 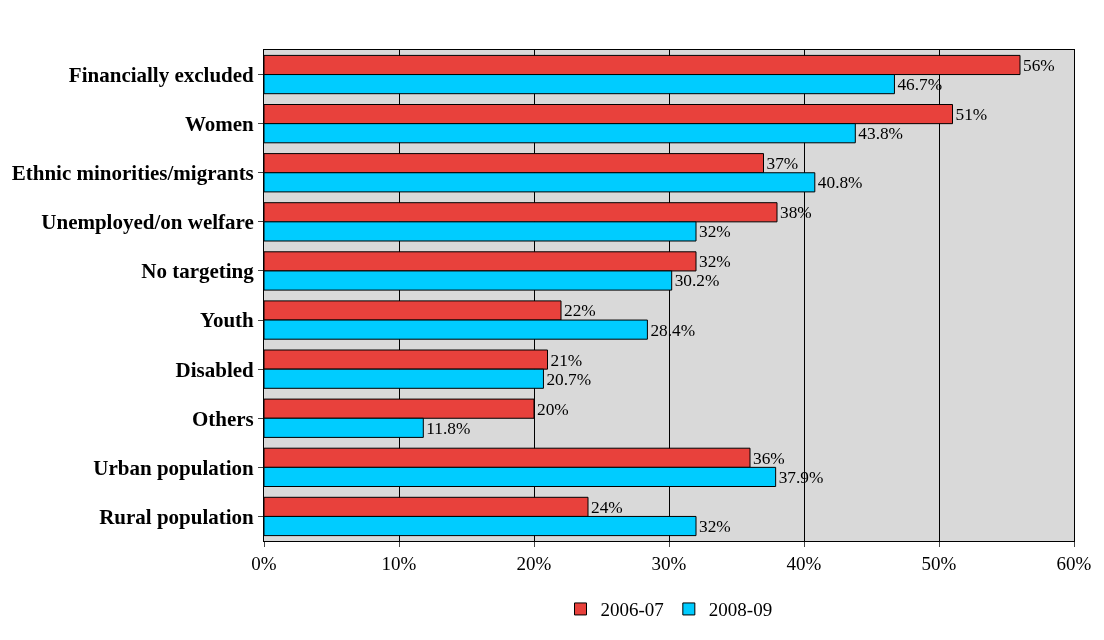 I want to click on data-label: 37%, so click(x=782, y=164).